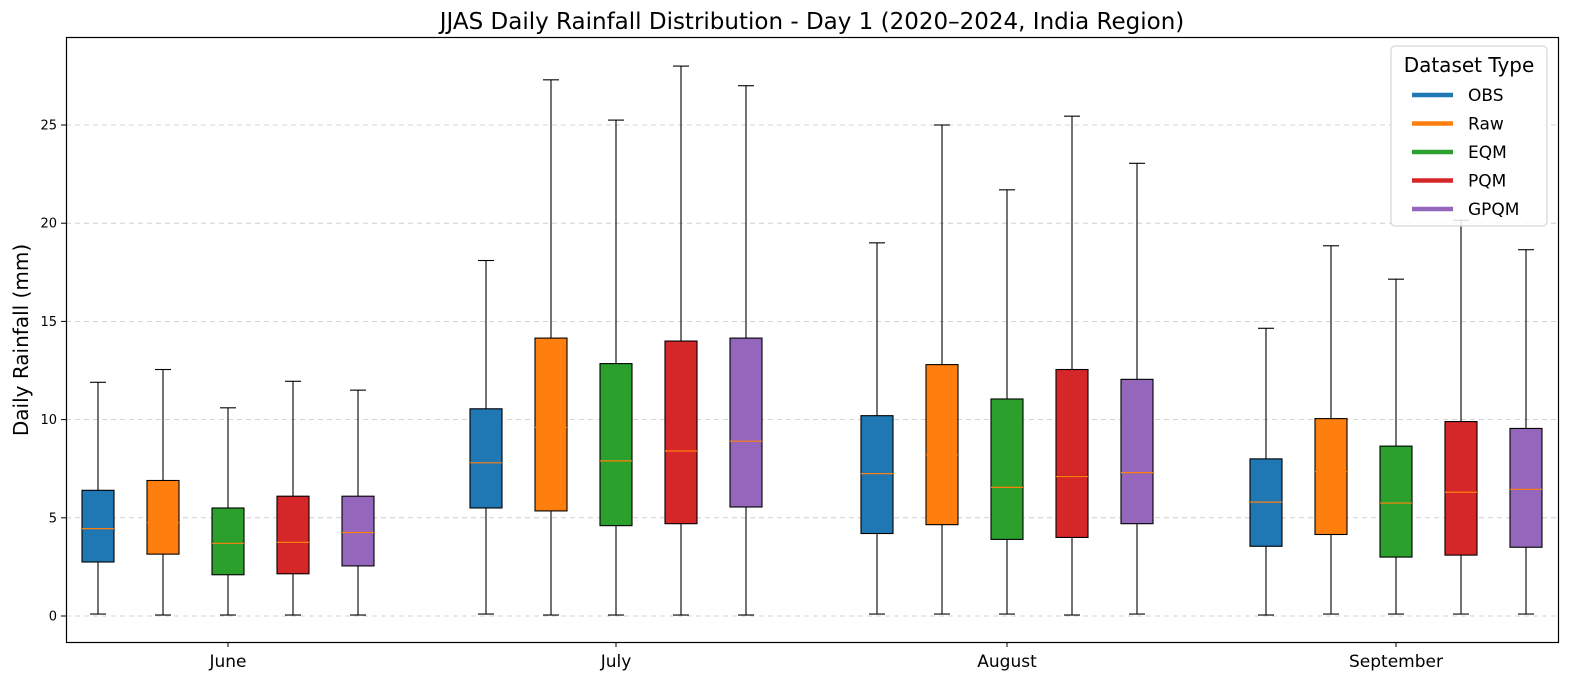 The image size is (1589, 690). I want to click on legend-item-obs: OBS, so click(1458, 96).